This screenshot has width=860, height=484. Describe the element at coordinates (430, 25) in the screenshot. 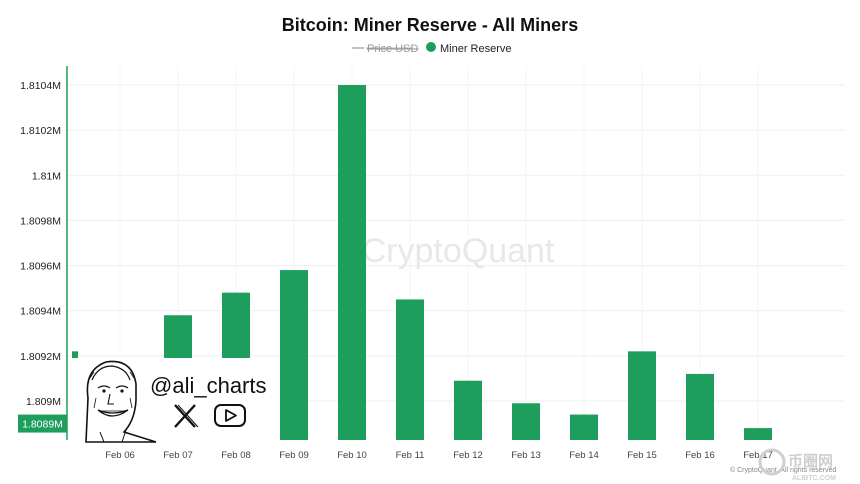

I see `chart-title: Bitcoin: Miner Reserve - All Miners` at that location.